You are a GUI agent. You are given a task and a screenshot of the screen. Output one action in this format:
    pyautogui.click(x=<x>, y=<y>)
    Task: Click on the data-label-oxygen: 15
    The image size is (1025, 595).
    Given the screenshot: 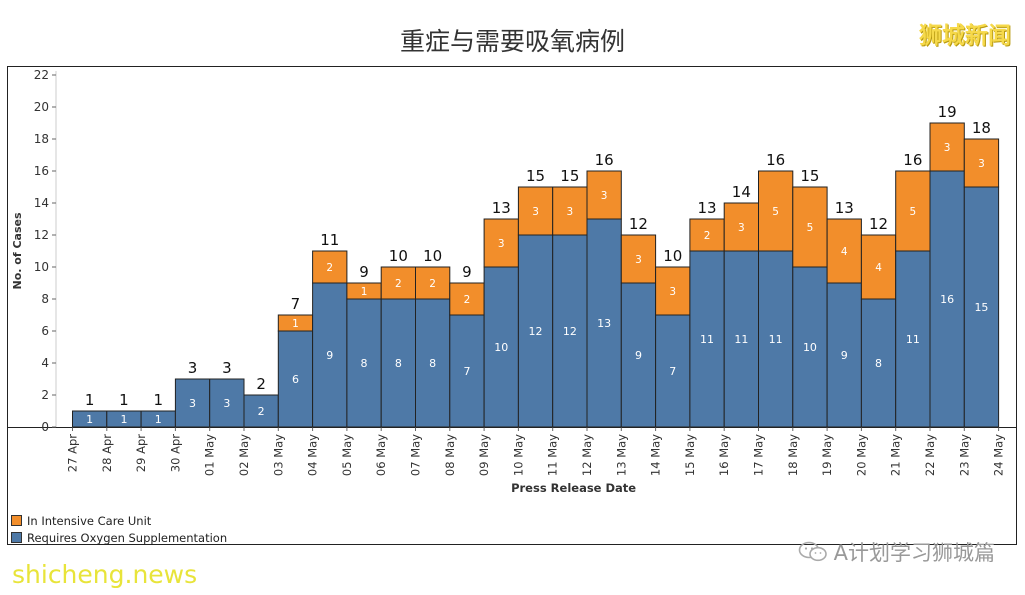 What is the action you would take?
    pyautogui.click(x=981, y=307)
    